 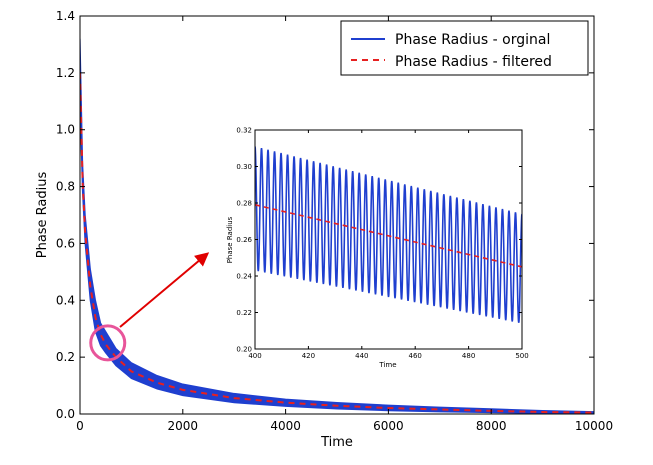 I want to click on inset-y-tick-label: 0.30, so click(x=244, y=167).